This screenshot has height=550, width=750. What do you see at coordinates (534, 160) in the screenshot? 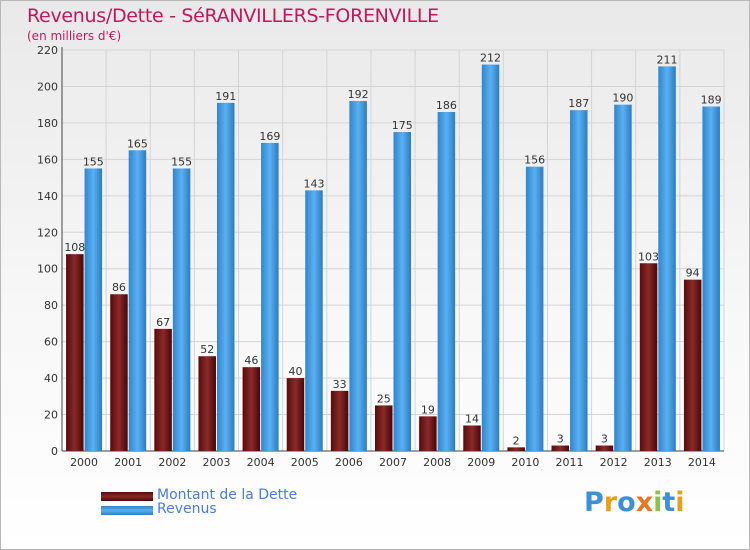
I see `value-label-revenue: 156` at bounding box center [534, 160].